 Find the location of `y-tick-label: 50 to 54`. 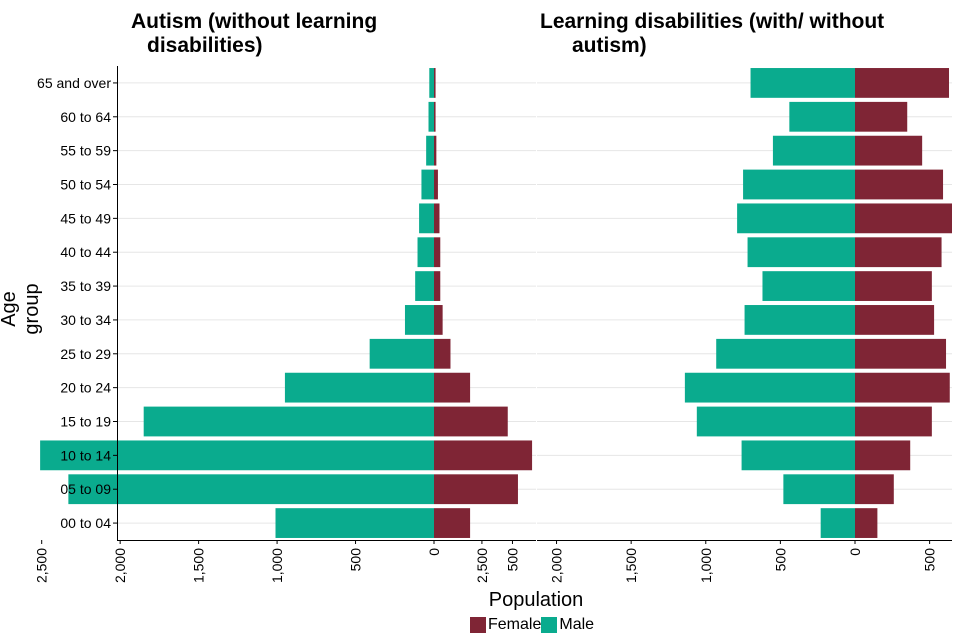

y-tick-label: 50 to 54 is located at coordinates (85, 185).